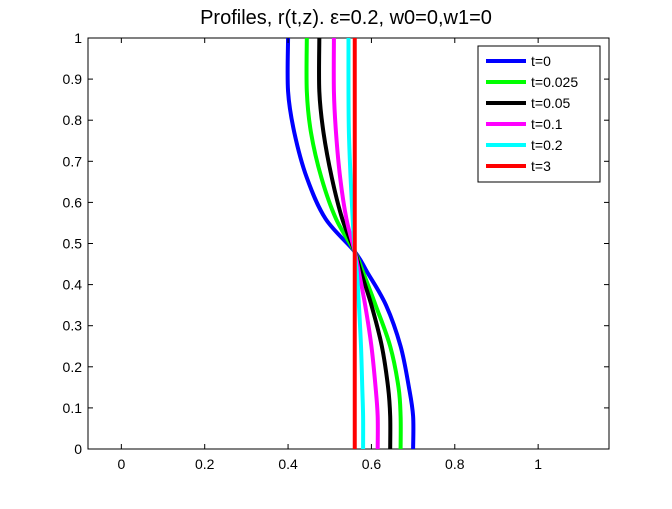  What do you see at coordinates (73, 120) in the screenshot?
I see `y-tick-label: 0.8` at bounding box center [73, 120].